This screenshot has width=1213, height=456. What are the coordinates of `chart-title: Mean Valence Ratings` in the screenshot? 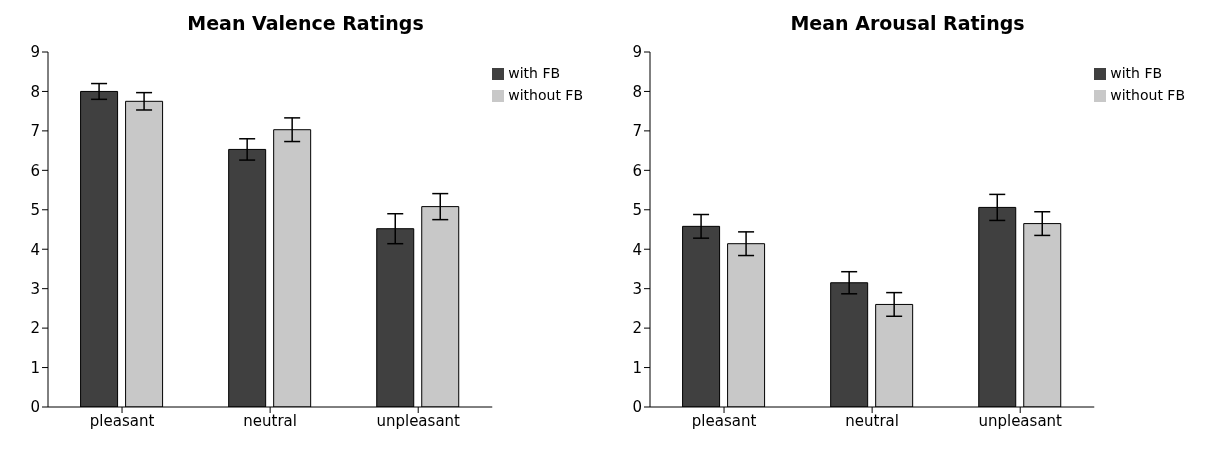 It's located at (305, 23).